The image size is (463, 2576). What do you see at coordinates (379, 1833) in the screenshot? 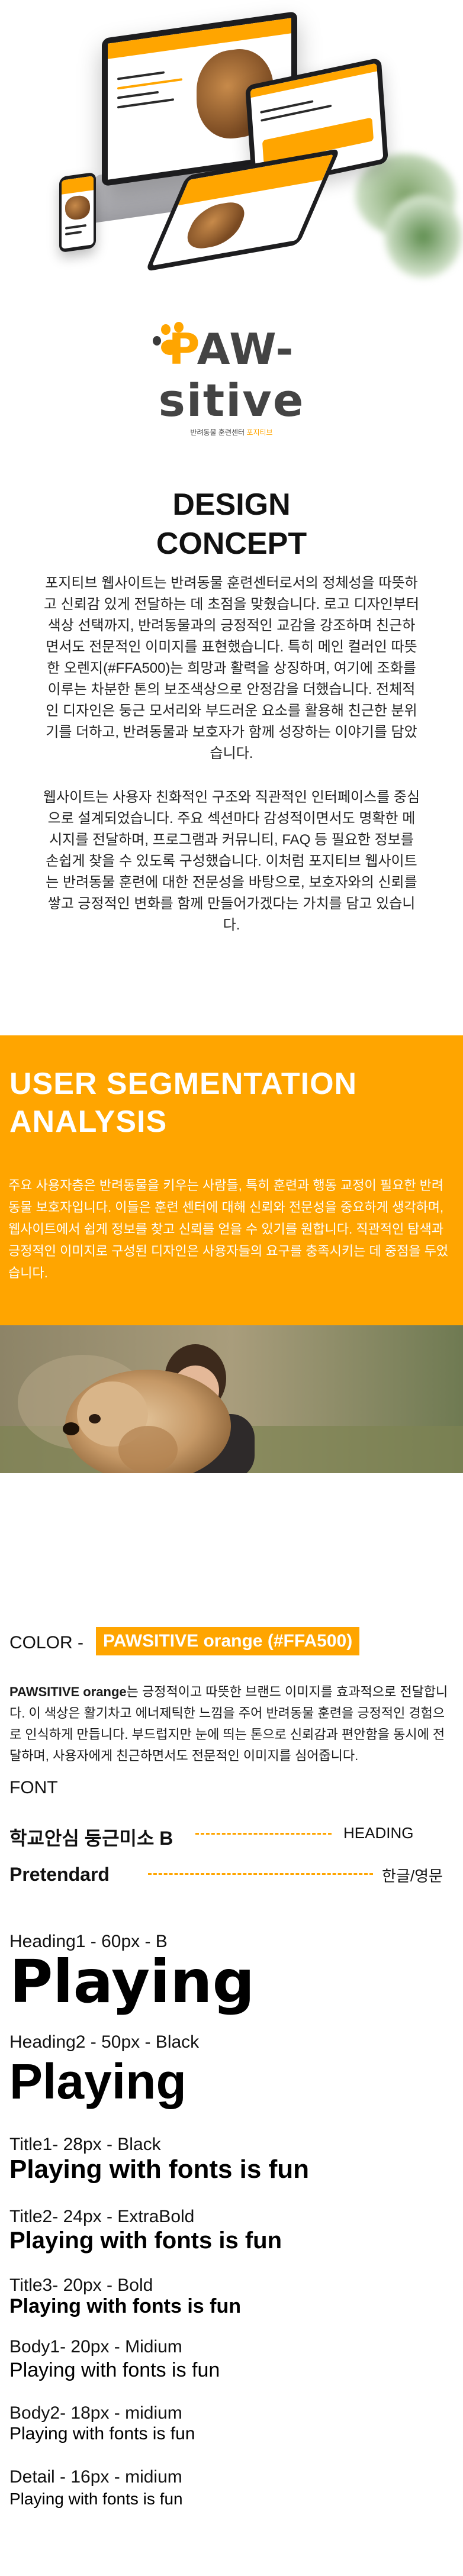
I see `font-family-usage: HEADING` at bounding box center [379, 1833].